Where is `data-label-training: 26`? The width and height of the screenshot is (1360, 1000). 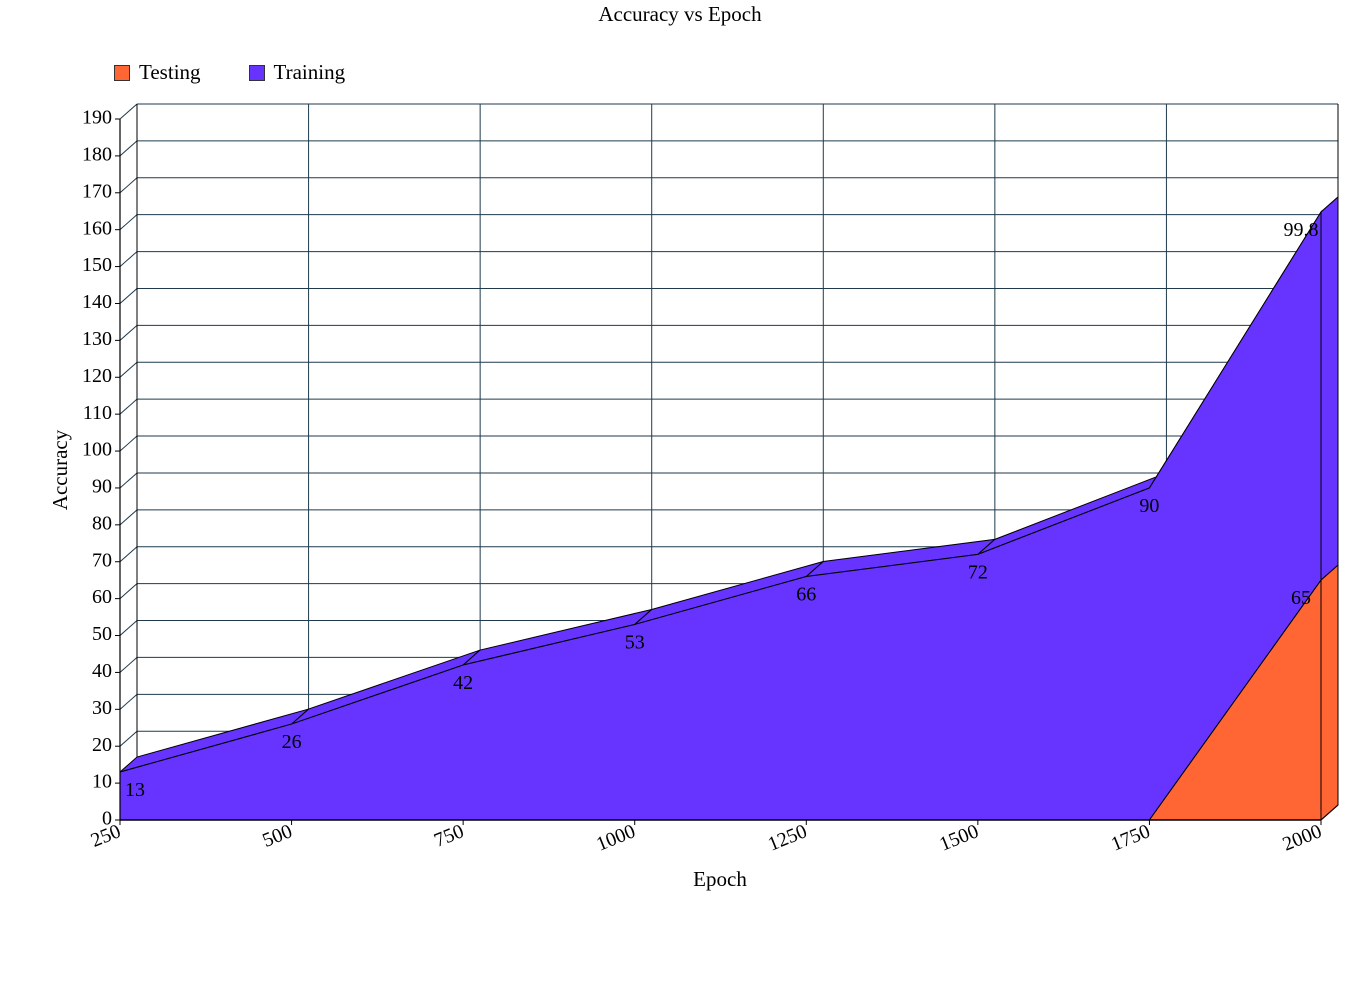 data-label-training: 26 is located at coordinates (292, 742).